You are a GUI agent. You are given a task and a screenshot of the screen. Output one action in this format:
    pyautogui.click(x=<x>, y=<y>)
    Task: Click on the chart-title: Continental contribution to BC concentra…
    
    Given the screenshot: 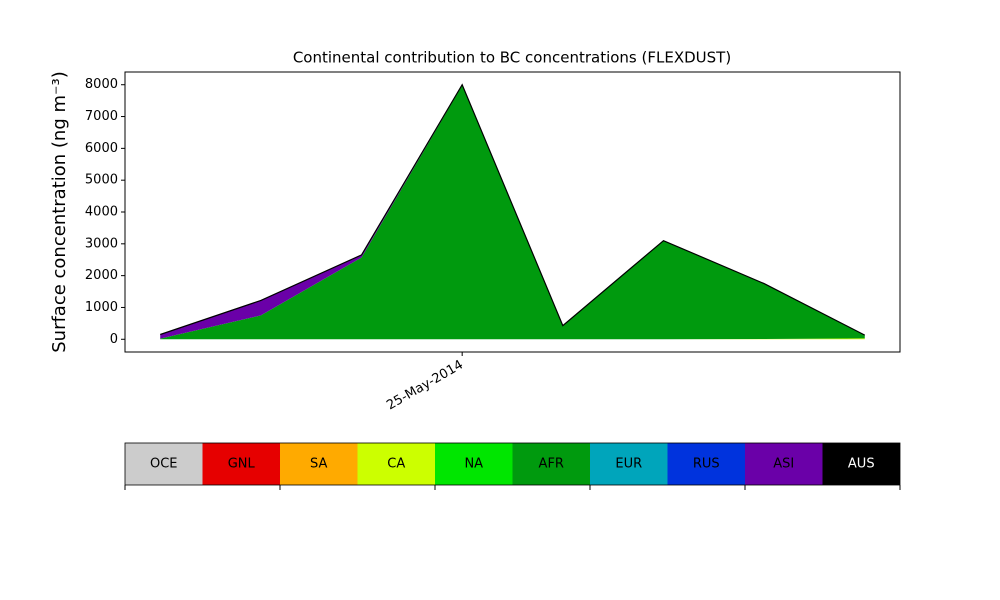 What is the action you would take?
    pyautogui.click(x=512, y=58)
    